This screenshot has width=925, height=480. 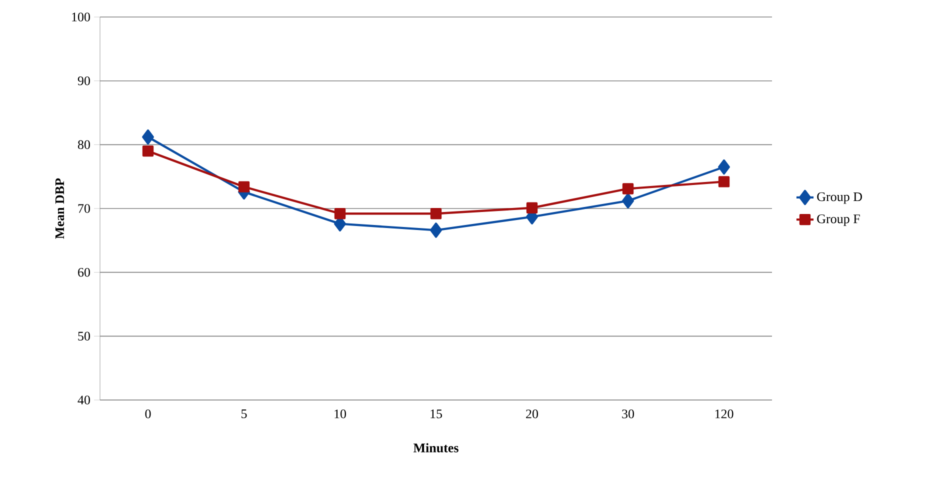 I want to click on x-tick-label: 30, so click(x=628, y=414).